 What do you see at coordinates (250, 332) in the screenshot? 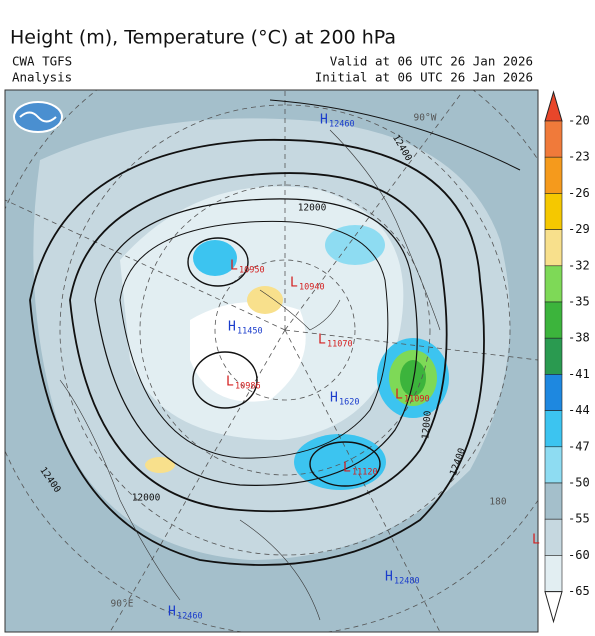
I see `pressure-center-value: 11450` at bounding box center [250, 332].